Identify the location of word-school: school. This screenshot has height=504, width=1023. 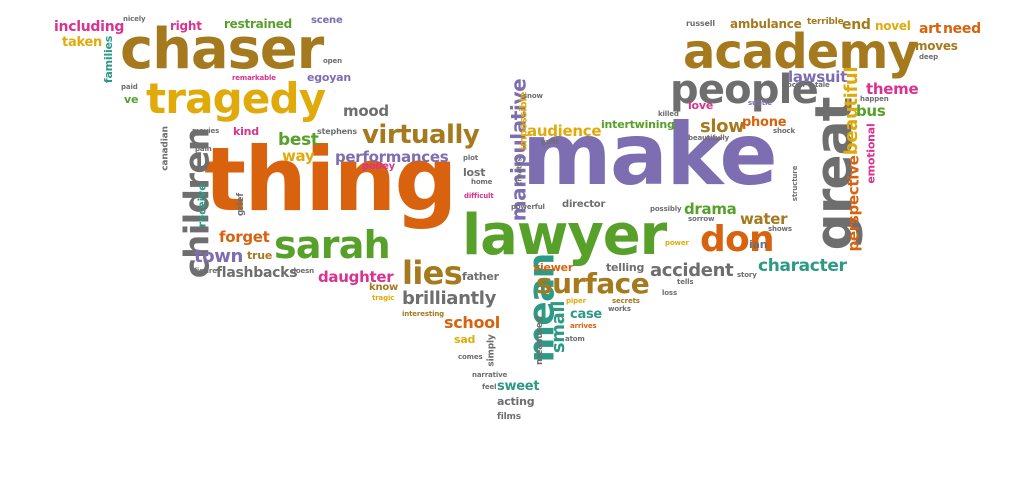
(472, 322).